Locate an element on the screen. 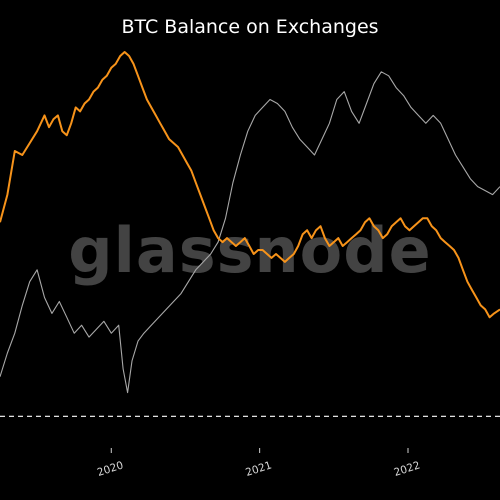 The height and width of the screenshot is (500, 500). watermark-logo: glassnode is located at coordinates (249, 250).